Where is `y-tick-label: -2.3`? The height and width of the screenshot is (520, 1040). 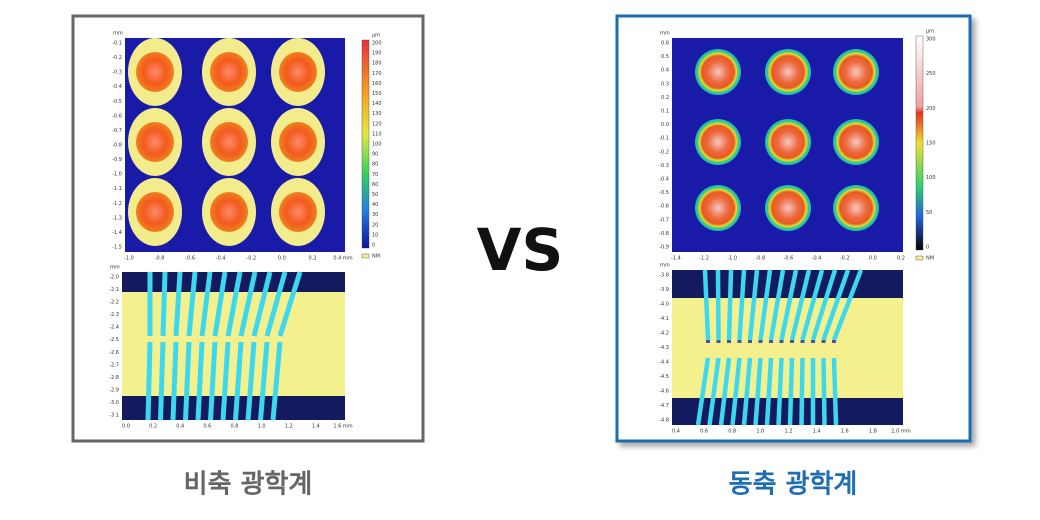
y-tick-label: -2.3 is located at coordinates (114, 315).